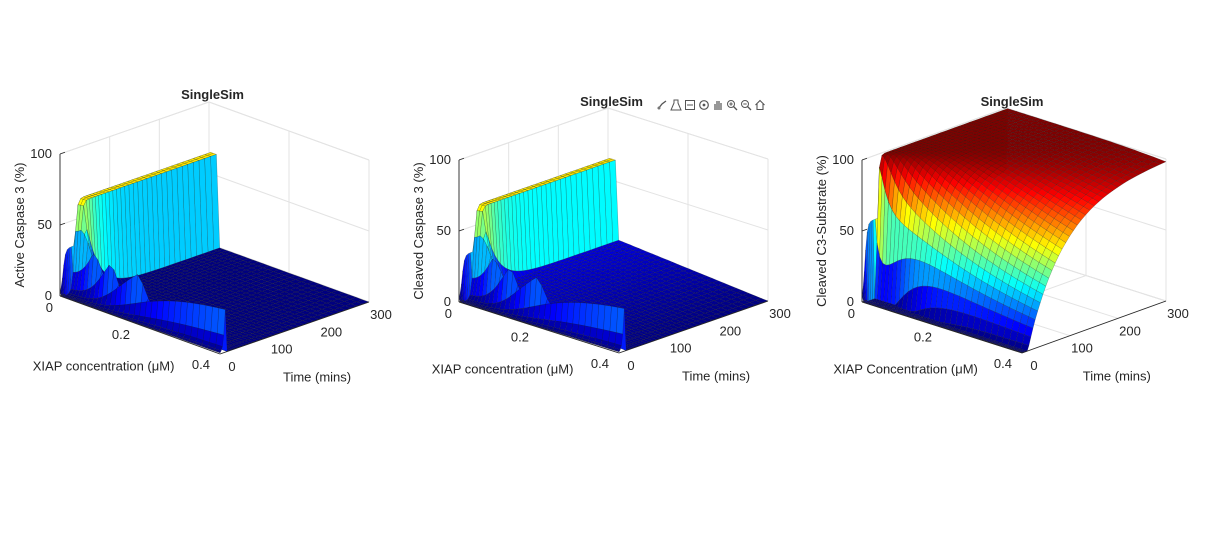 Image resolution: width=1208 pixels, height=555 pixels. What do you see at coordinates (746, 105) in the screenshot?
I see `zoom-out-icon` at bounding box center [746, 105].